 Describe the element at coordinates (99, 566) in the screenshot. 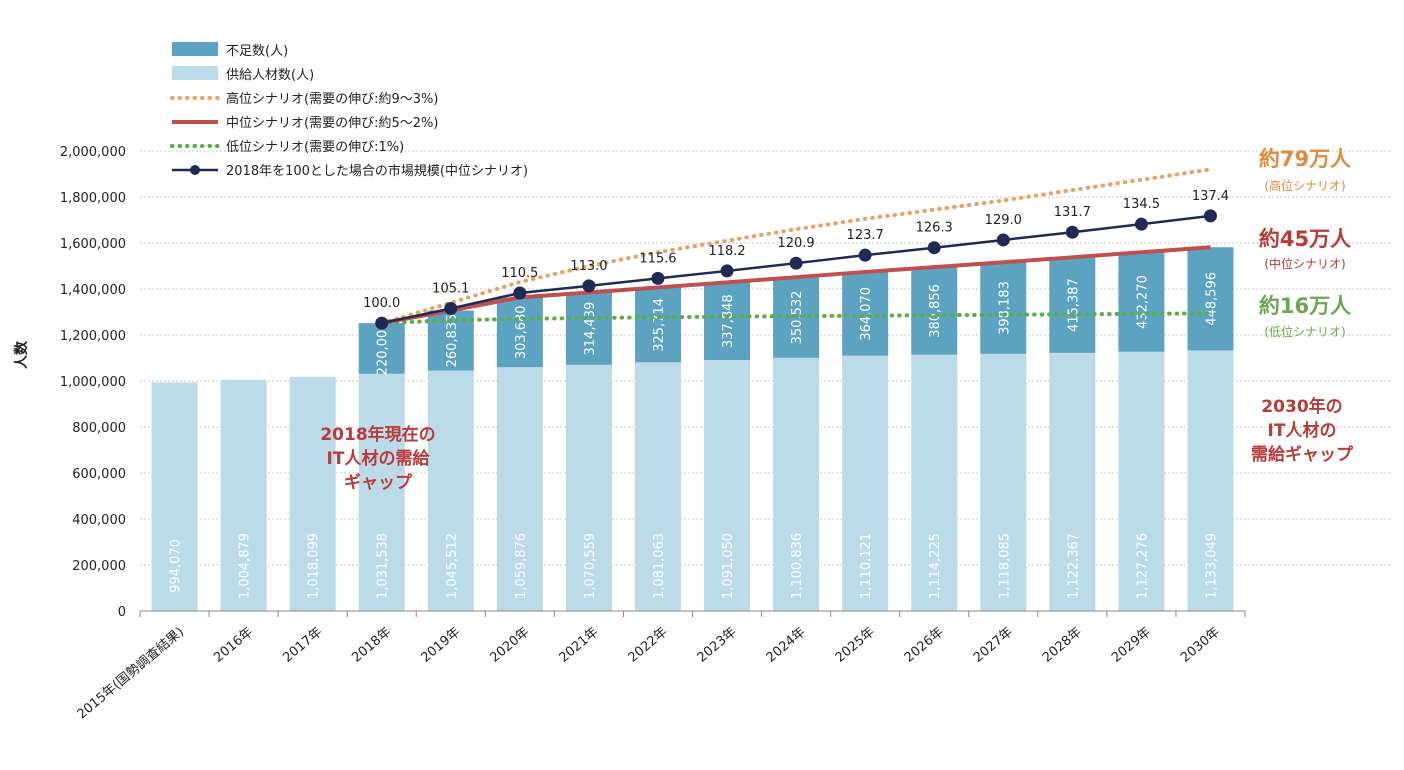

I see `y-tick-label: 200,000` at that location.